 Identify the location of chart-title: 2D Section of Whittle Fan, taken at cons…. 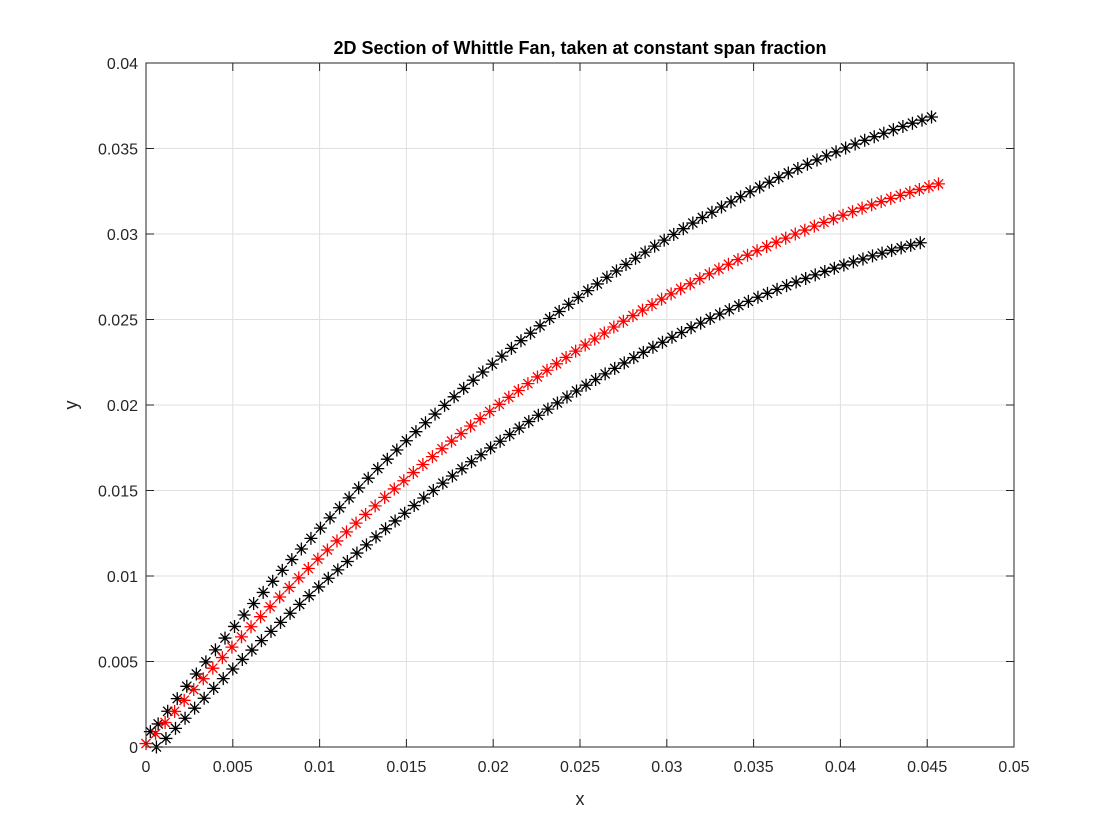
(579, 48).